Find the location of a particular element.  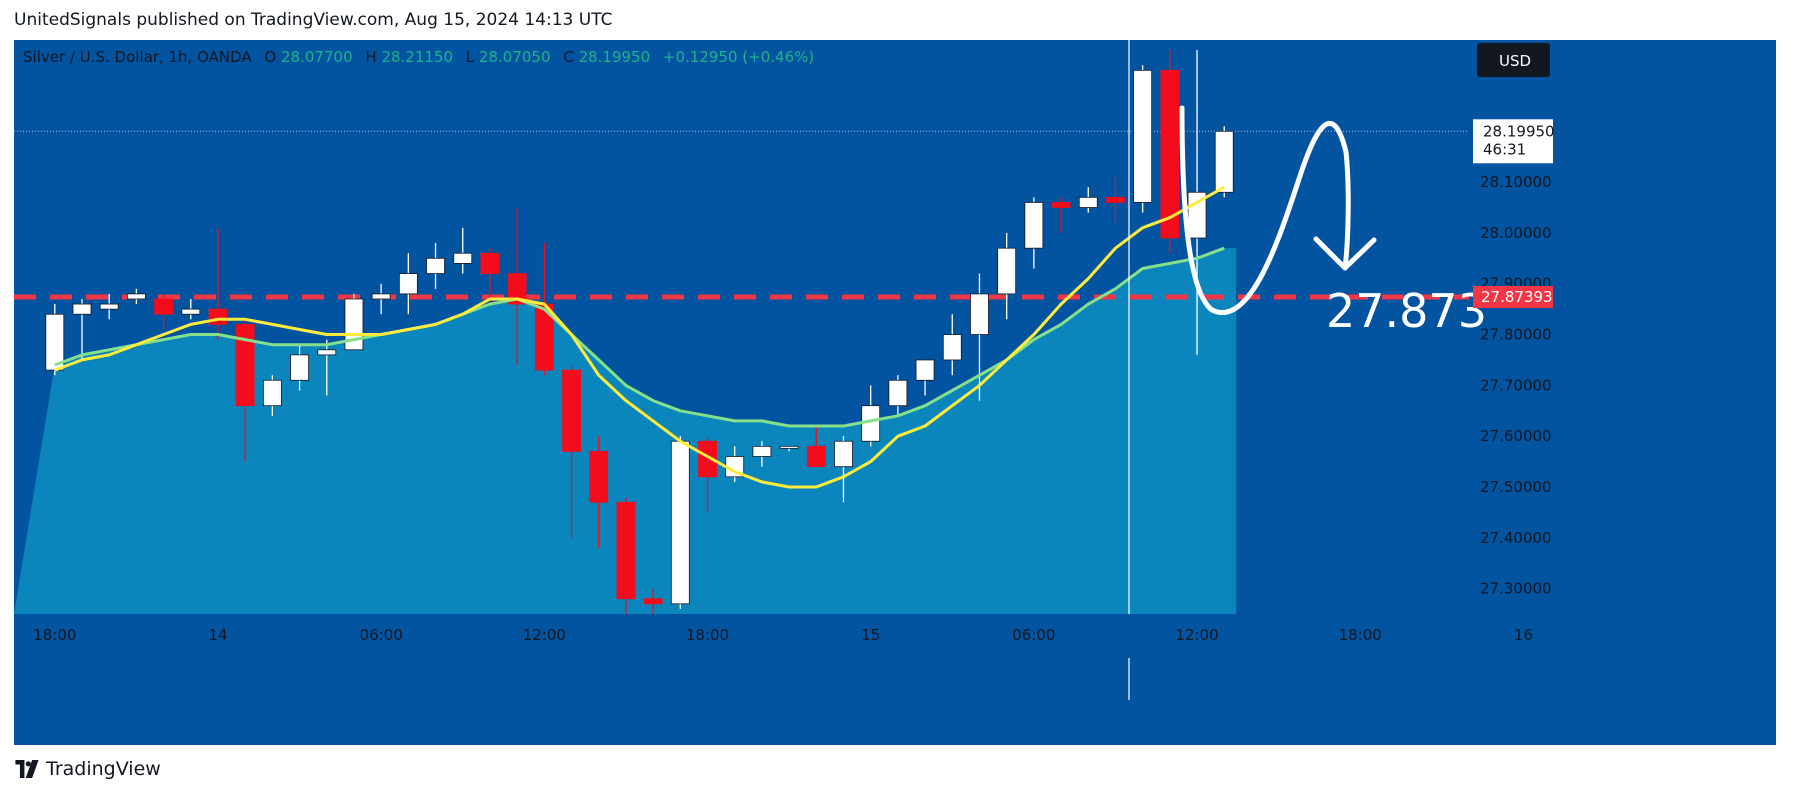

legend-high-label: H is located at coordinates (370, 57).